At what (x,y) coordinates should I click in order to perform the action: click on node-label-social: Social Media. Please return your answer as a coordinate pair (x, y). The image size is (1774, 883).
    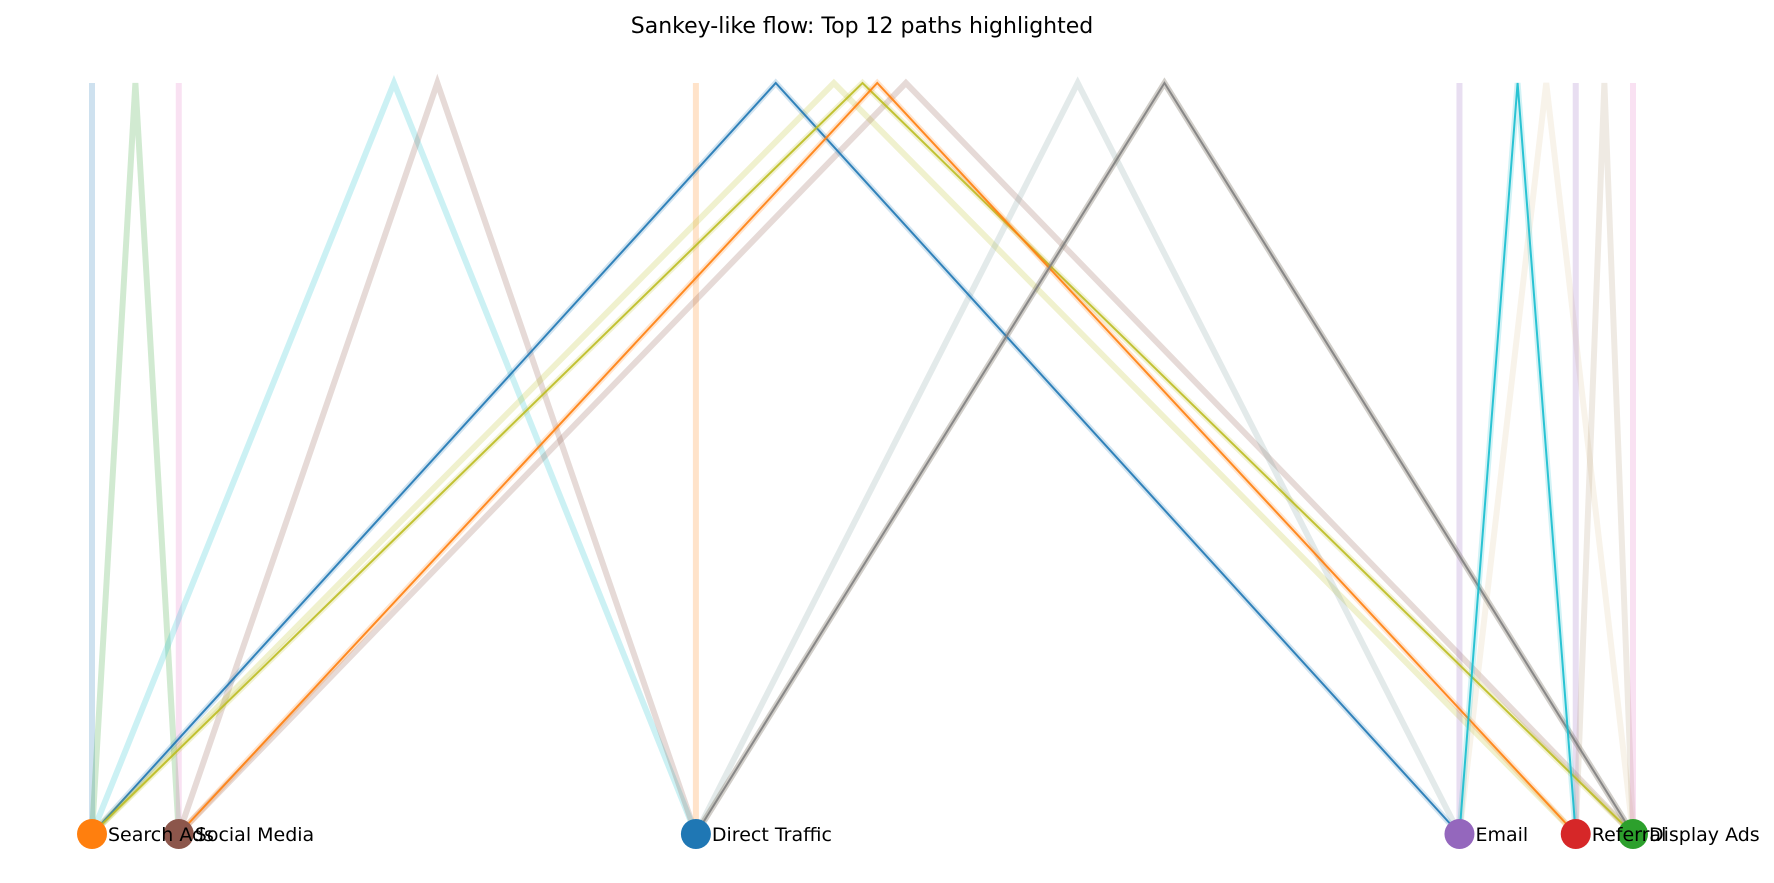
    Looking at the image, I should click on (254, 835).